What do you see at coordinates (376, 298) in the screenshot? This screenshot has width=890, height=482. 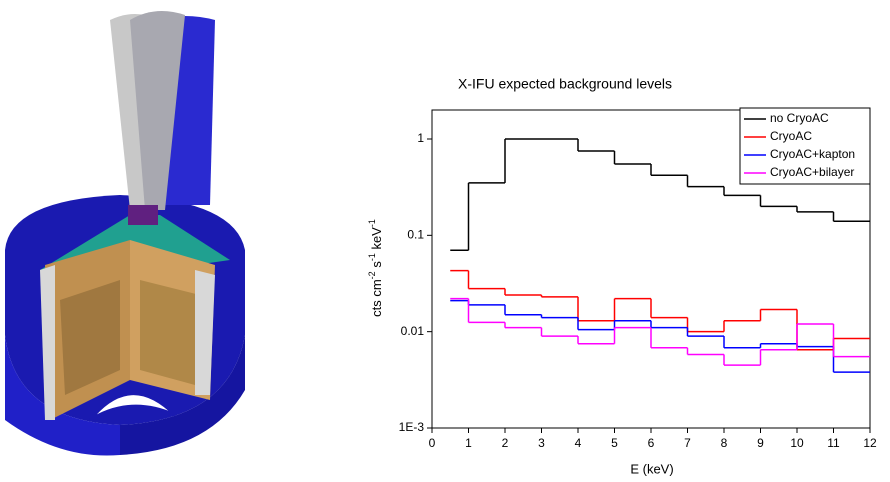 I see `y-axis-label-part: cts cm` at bounding box center [376, 298].